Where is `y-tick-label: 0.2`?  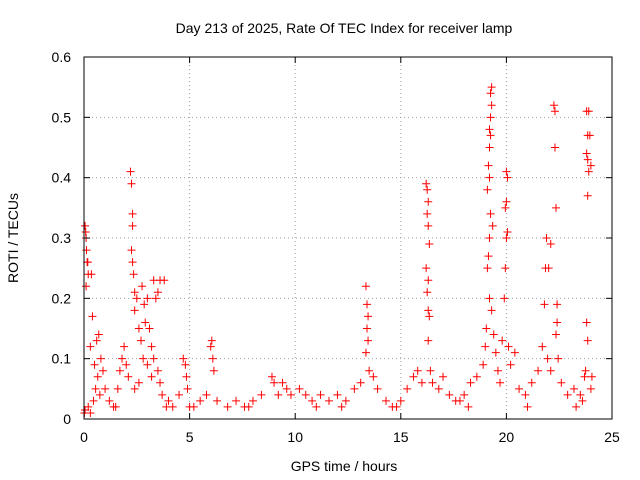
y-tick-label: 0.2 is located at coordinates (62, 298).